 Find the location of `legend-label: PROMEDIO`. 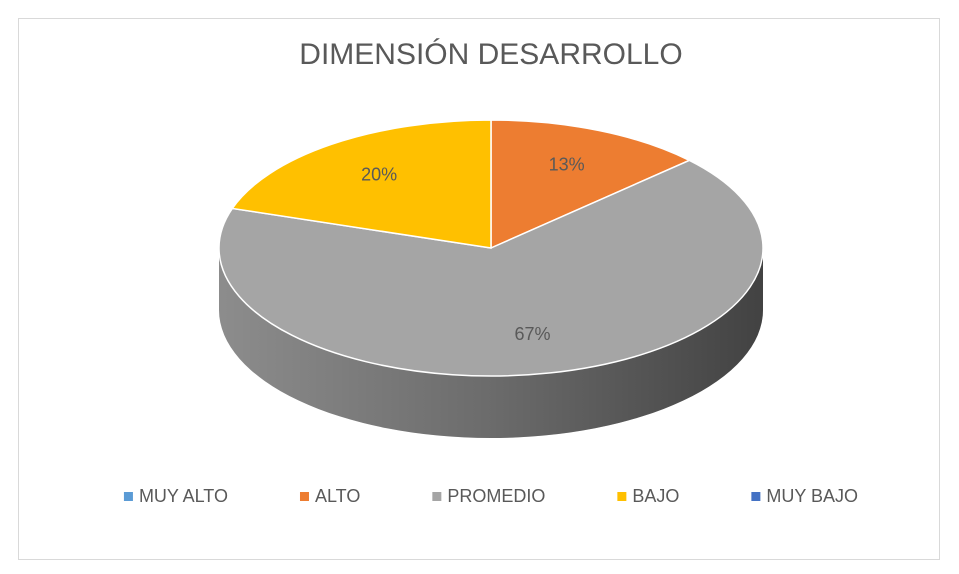

legend-label: PROMEDIO is located at coordinates (496, 496).